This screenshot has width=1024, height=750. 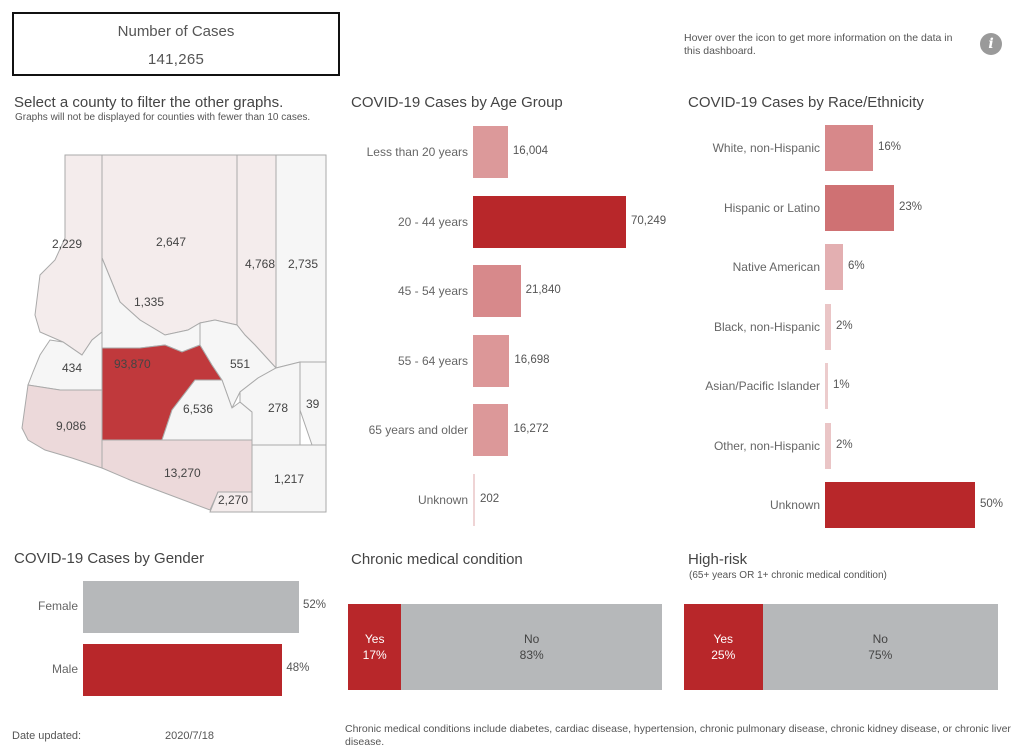 I want to click on age-value: 21,840, so click(x=543, y=290).